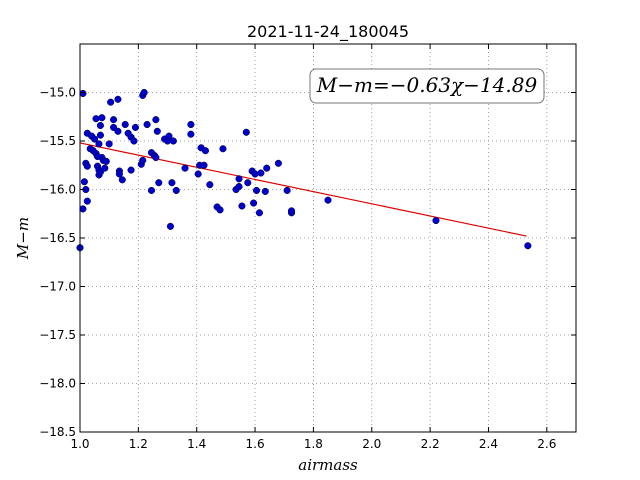  Describe the element at coordinates (196, 444) in the screenshot. I see `x-tick-label: 1.4` at that location.